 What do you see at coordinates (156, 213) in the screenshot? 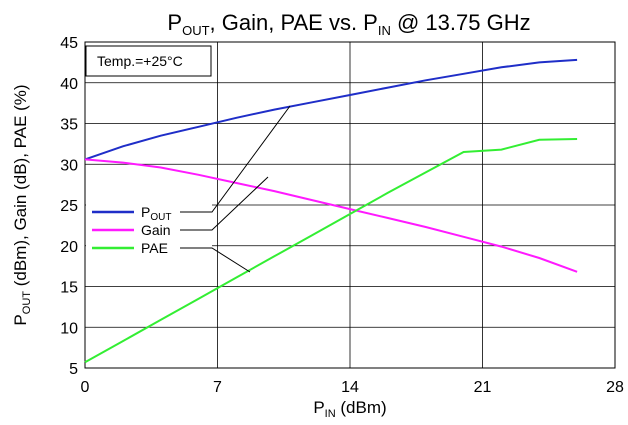
I see `legend-label: POUT` at bounding box center [156, 213].